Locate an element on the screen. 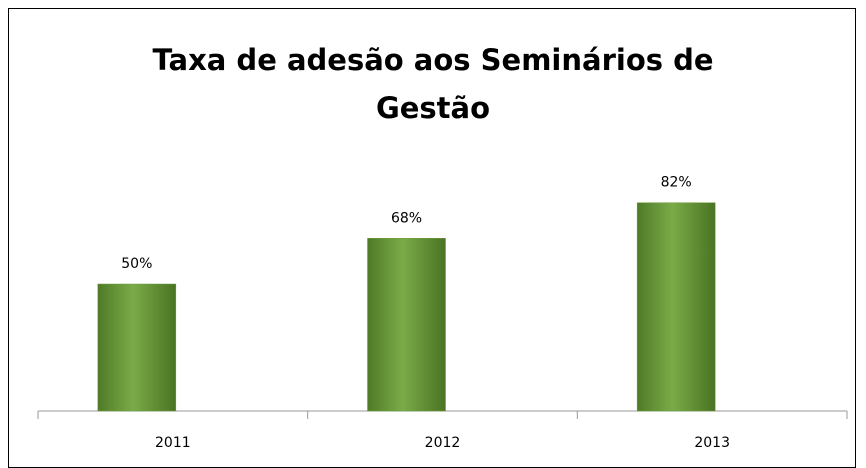 The width and height of the screenshot is (866, 468). data-label: 82% is located at coordinates (676, 183).